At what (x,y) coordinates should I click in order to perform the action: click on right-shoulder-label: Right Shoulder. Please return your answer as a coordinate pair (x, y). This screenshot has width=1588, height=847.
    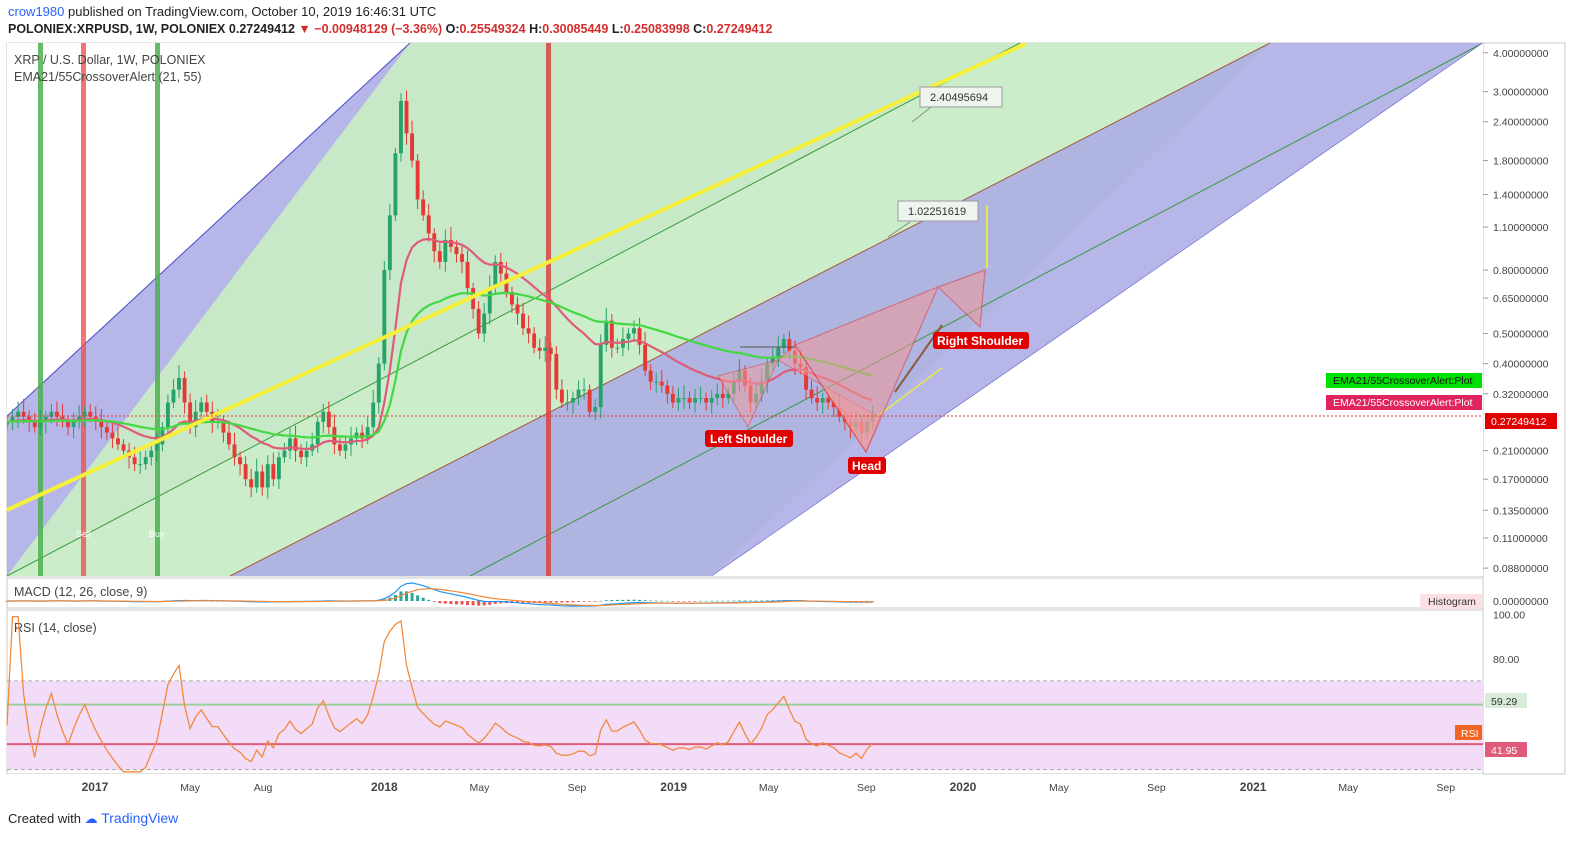
    Looking at the image, I should click on (981, 340).